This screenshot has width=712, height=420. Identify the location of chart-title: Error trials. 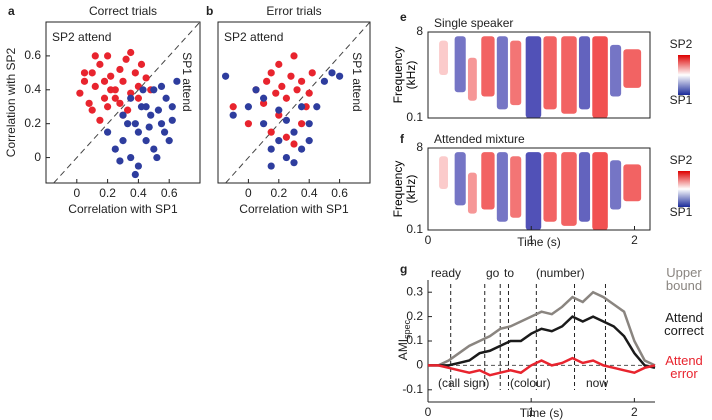
(293, 11).